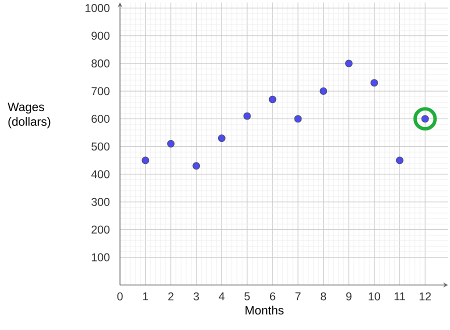 Image resolution: width=450 pixels, height=330 pixels. What do you see at coordinates (196, 296) in the screenshot?
I see `x-tick-label: 3` at bounding box center [196, 296].